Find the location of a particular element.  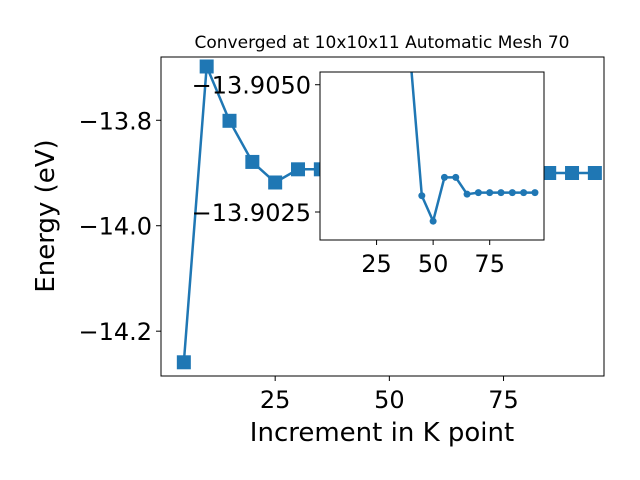

inset-x-tick-label: 25 is located at coordinates (376, 264).